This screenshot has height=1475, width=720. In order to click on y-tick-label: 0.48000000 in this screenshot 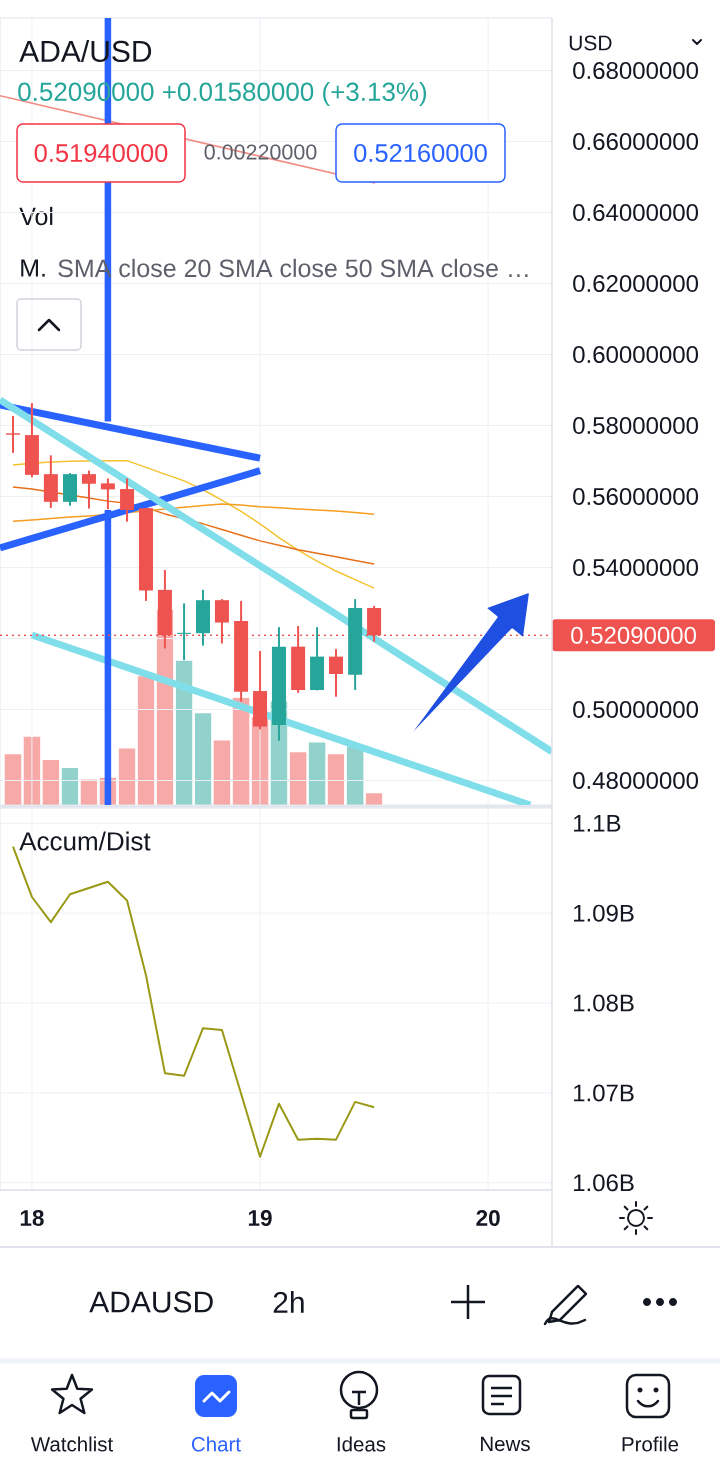, I will do `click(636, 780)`.